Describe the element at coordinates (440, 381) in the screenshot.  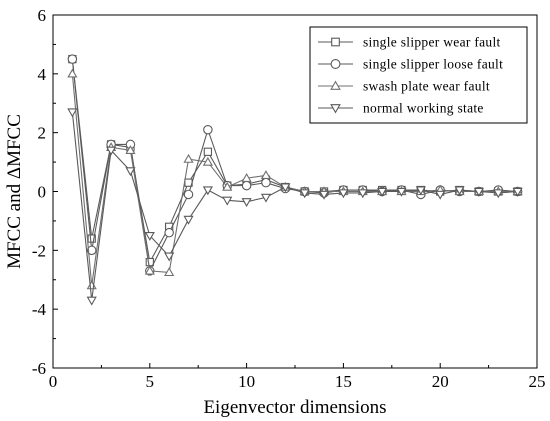
I see `x-tick-label: 20` at that location.